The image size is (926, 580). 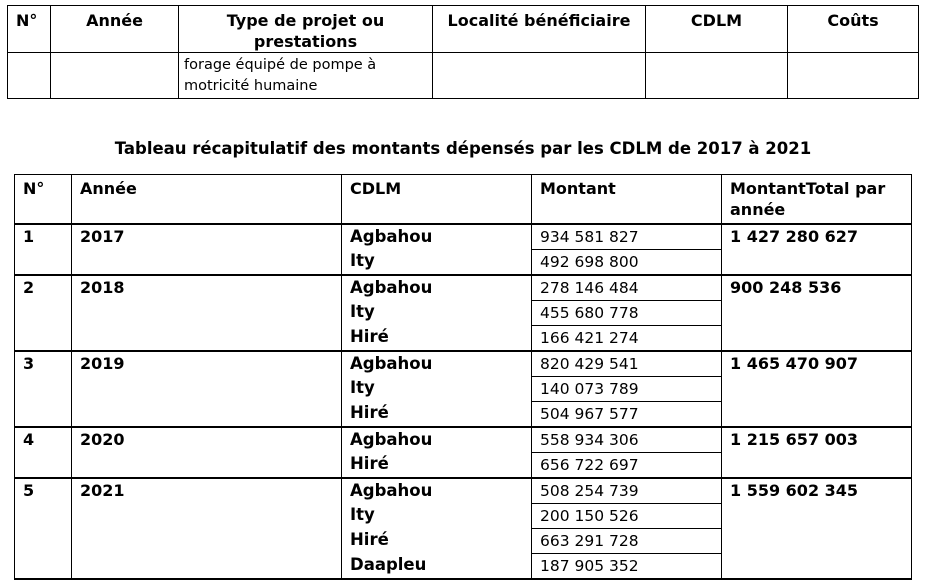 I want to click on col-header-localite: Localité bénéficiaire, so click(x=539, y=29).